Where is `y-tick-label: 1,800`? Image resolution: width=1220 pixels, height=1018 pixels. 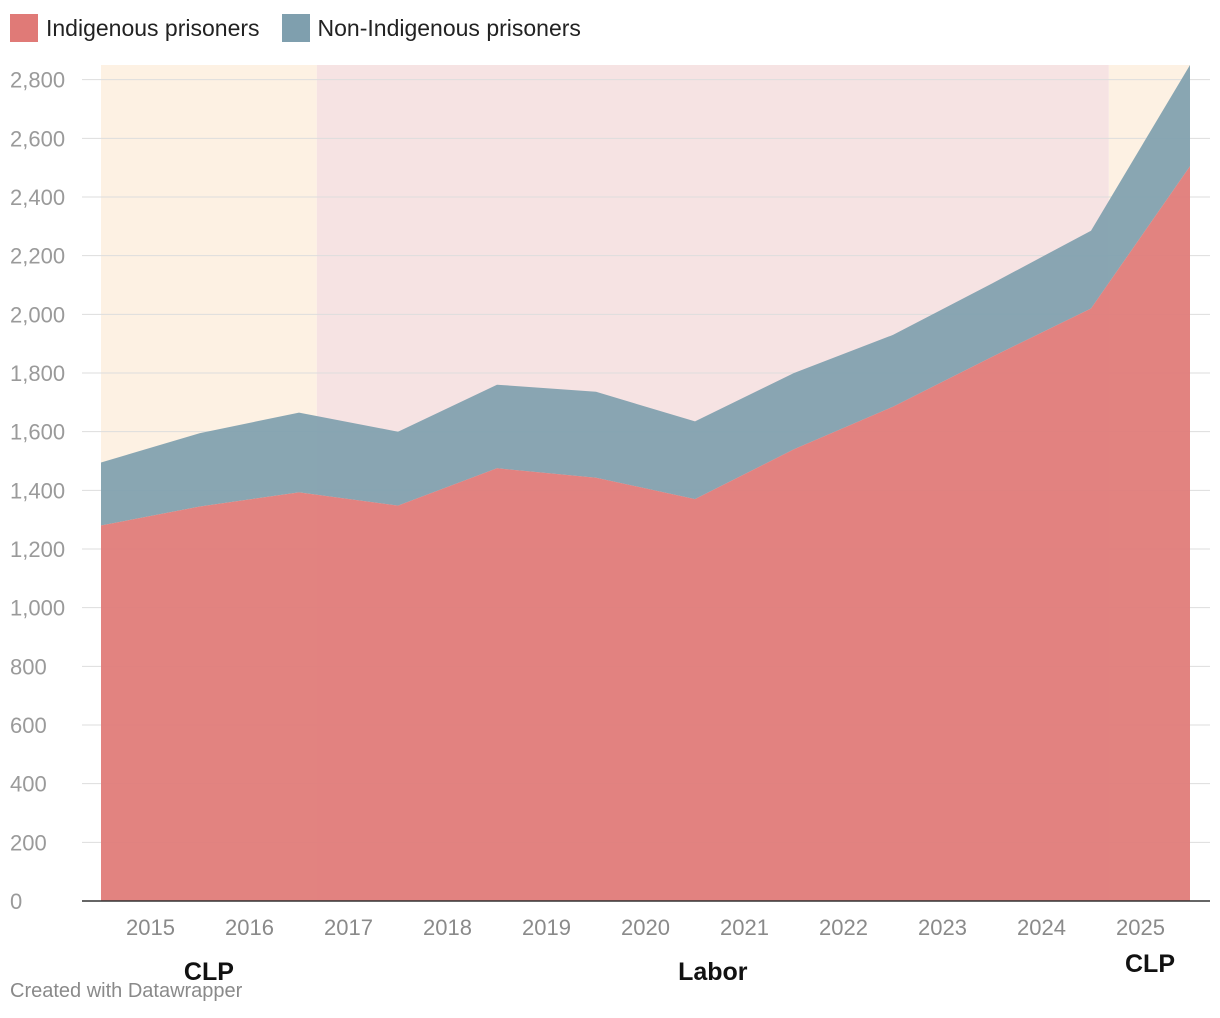
y-tick-label: 1,800 is located at coordinates (37, 373).